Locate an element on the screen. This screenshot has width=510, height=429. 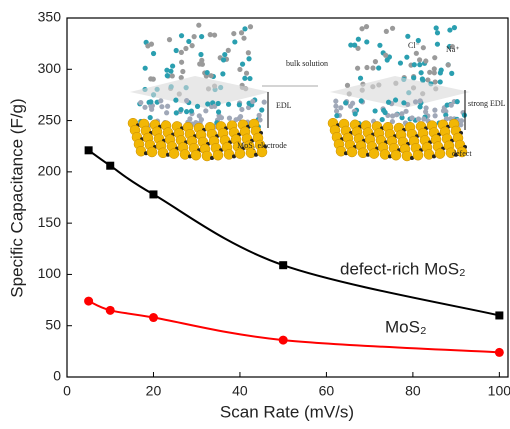
x-tick-label: 40 is located at coordinates (240, 391).